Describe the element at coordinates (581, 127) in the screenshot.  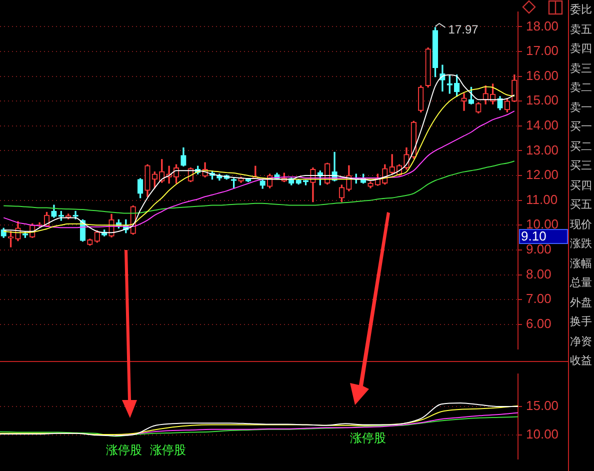
I see `text: 买一` at that location.